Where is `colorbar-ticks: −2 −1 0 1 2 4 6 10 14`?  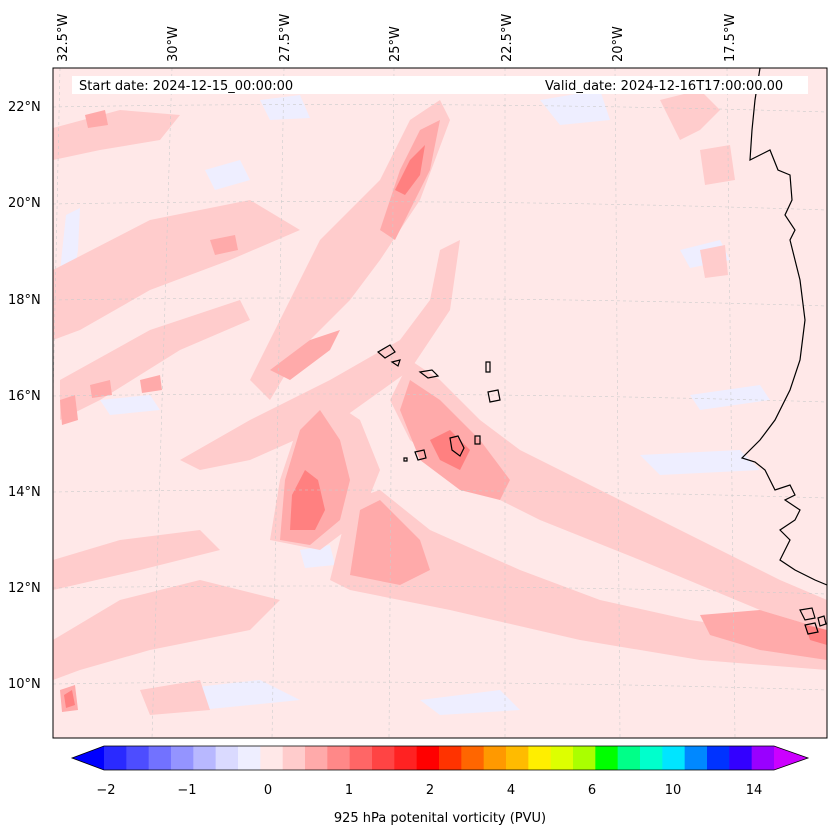
colorbar-ticks: −2 −1 0 1 2 4 6 10 14 is located at coordinates (429, 790).